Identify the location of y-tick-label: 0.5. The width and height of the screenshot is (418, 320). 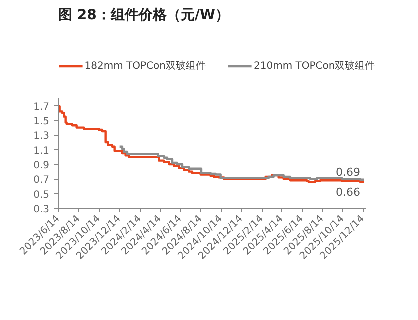
(42, 195).